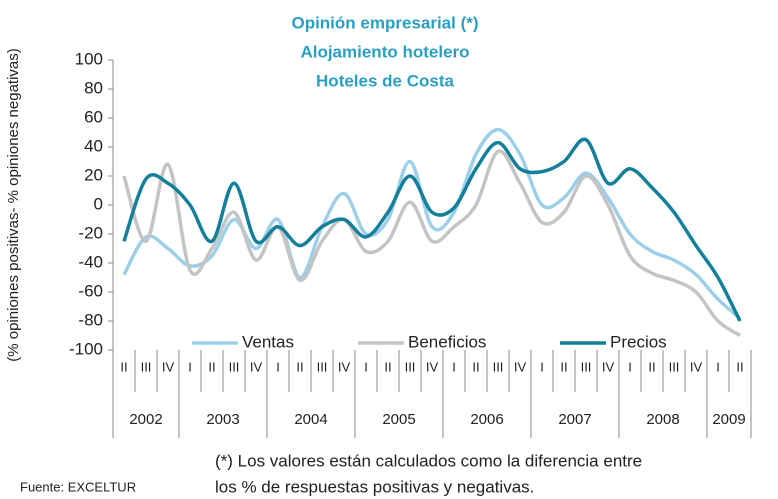 This screenshot has width=778, height=499. I want to click on y-tick-label: -80, so click(90, 319).